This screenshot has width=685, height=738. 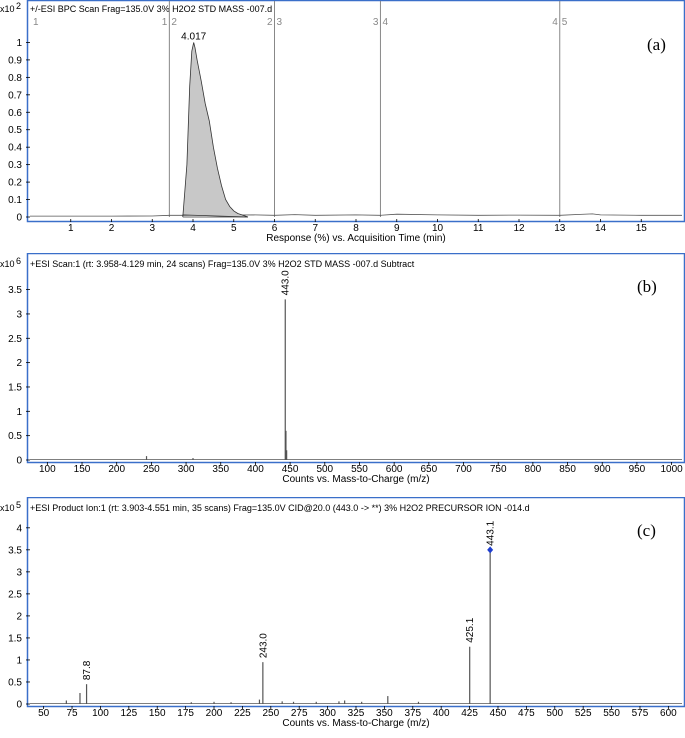 What do you see at coordinates (152, 228) in the screenshot?
I see `x-tick-label: 3` at bounding box center [152, 228].